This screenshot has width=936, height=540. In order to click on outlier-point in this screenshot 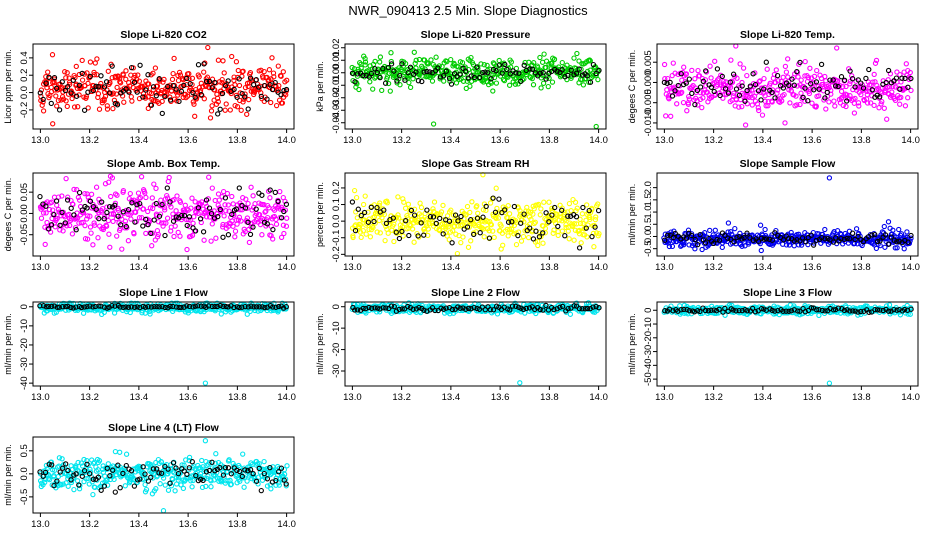, I will do `click(208, 47)`.